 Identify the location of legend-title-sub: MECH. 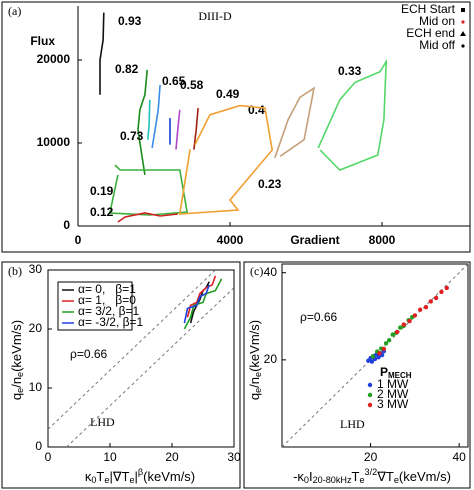
(400, 375).